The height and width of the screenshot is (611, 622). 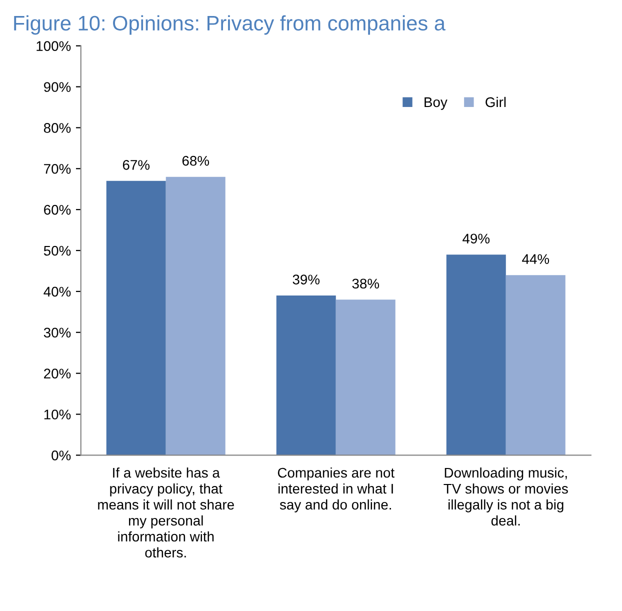 I want to click on x-tick-label: If a website has a privacy policy, that means it will not share my personal information with others., so click(x=166, y=512).